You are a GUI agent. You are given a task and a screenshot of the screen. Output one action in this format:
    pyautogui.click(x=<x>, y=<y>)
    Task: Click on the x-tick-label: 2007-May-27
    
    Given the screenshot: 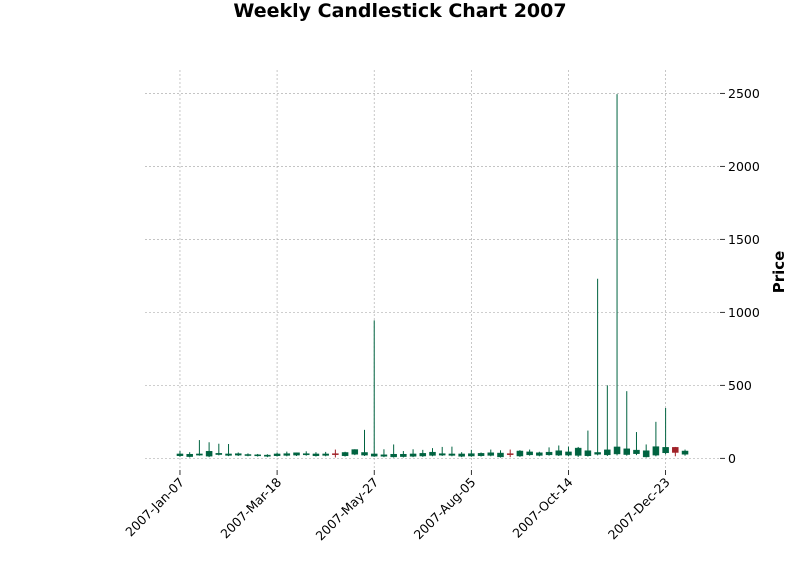 What is the action you would take?
    pyautogui.click(x=346, y=509)
    